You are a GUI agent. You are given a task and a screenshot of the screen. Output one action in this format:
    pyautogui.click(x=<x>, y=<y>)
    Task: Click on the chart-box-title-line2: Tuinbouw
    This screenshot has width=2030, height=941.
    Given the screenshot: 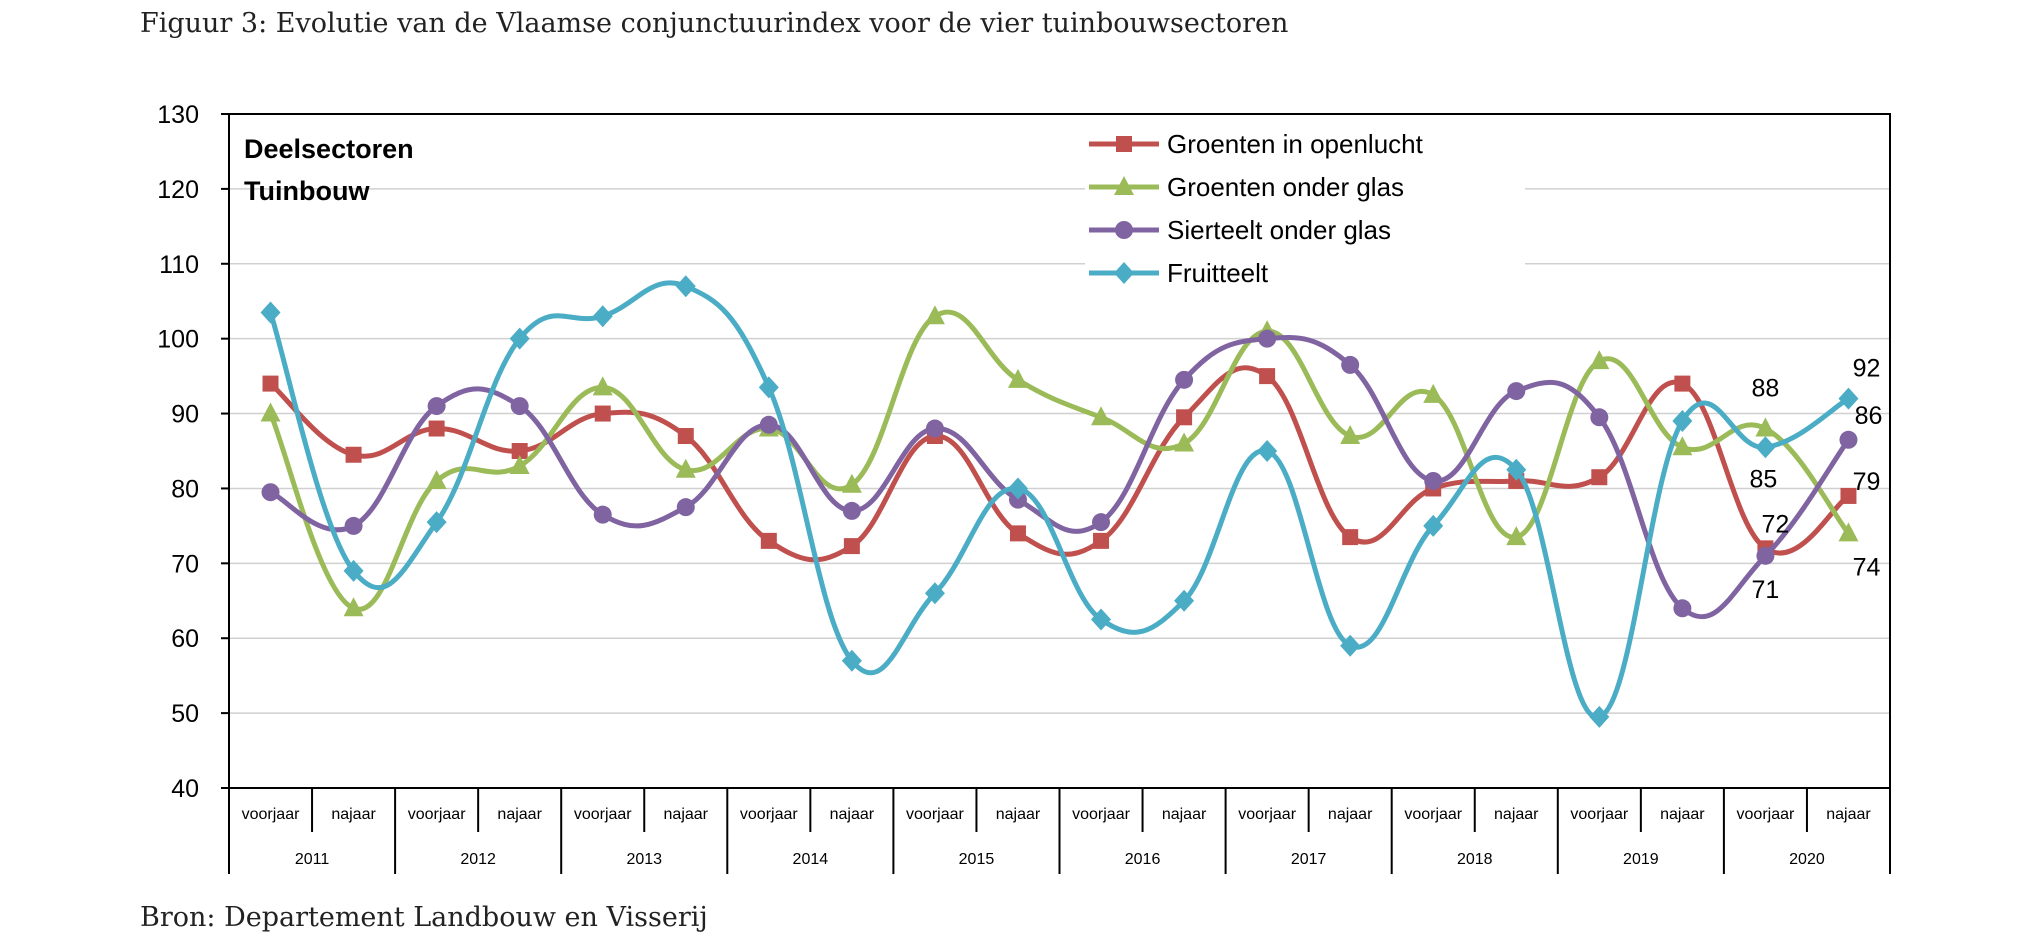 What is the action you would take?
    pyautogui.click(x=307, y=191)
    